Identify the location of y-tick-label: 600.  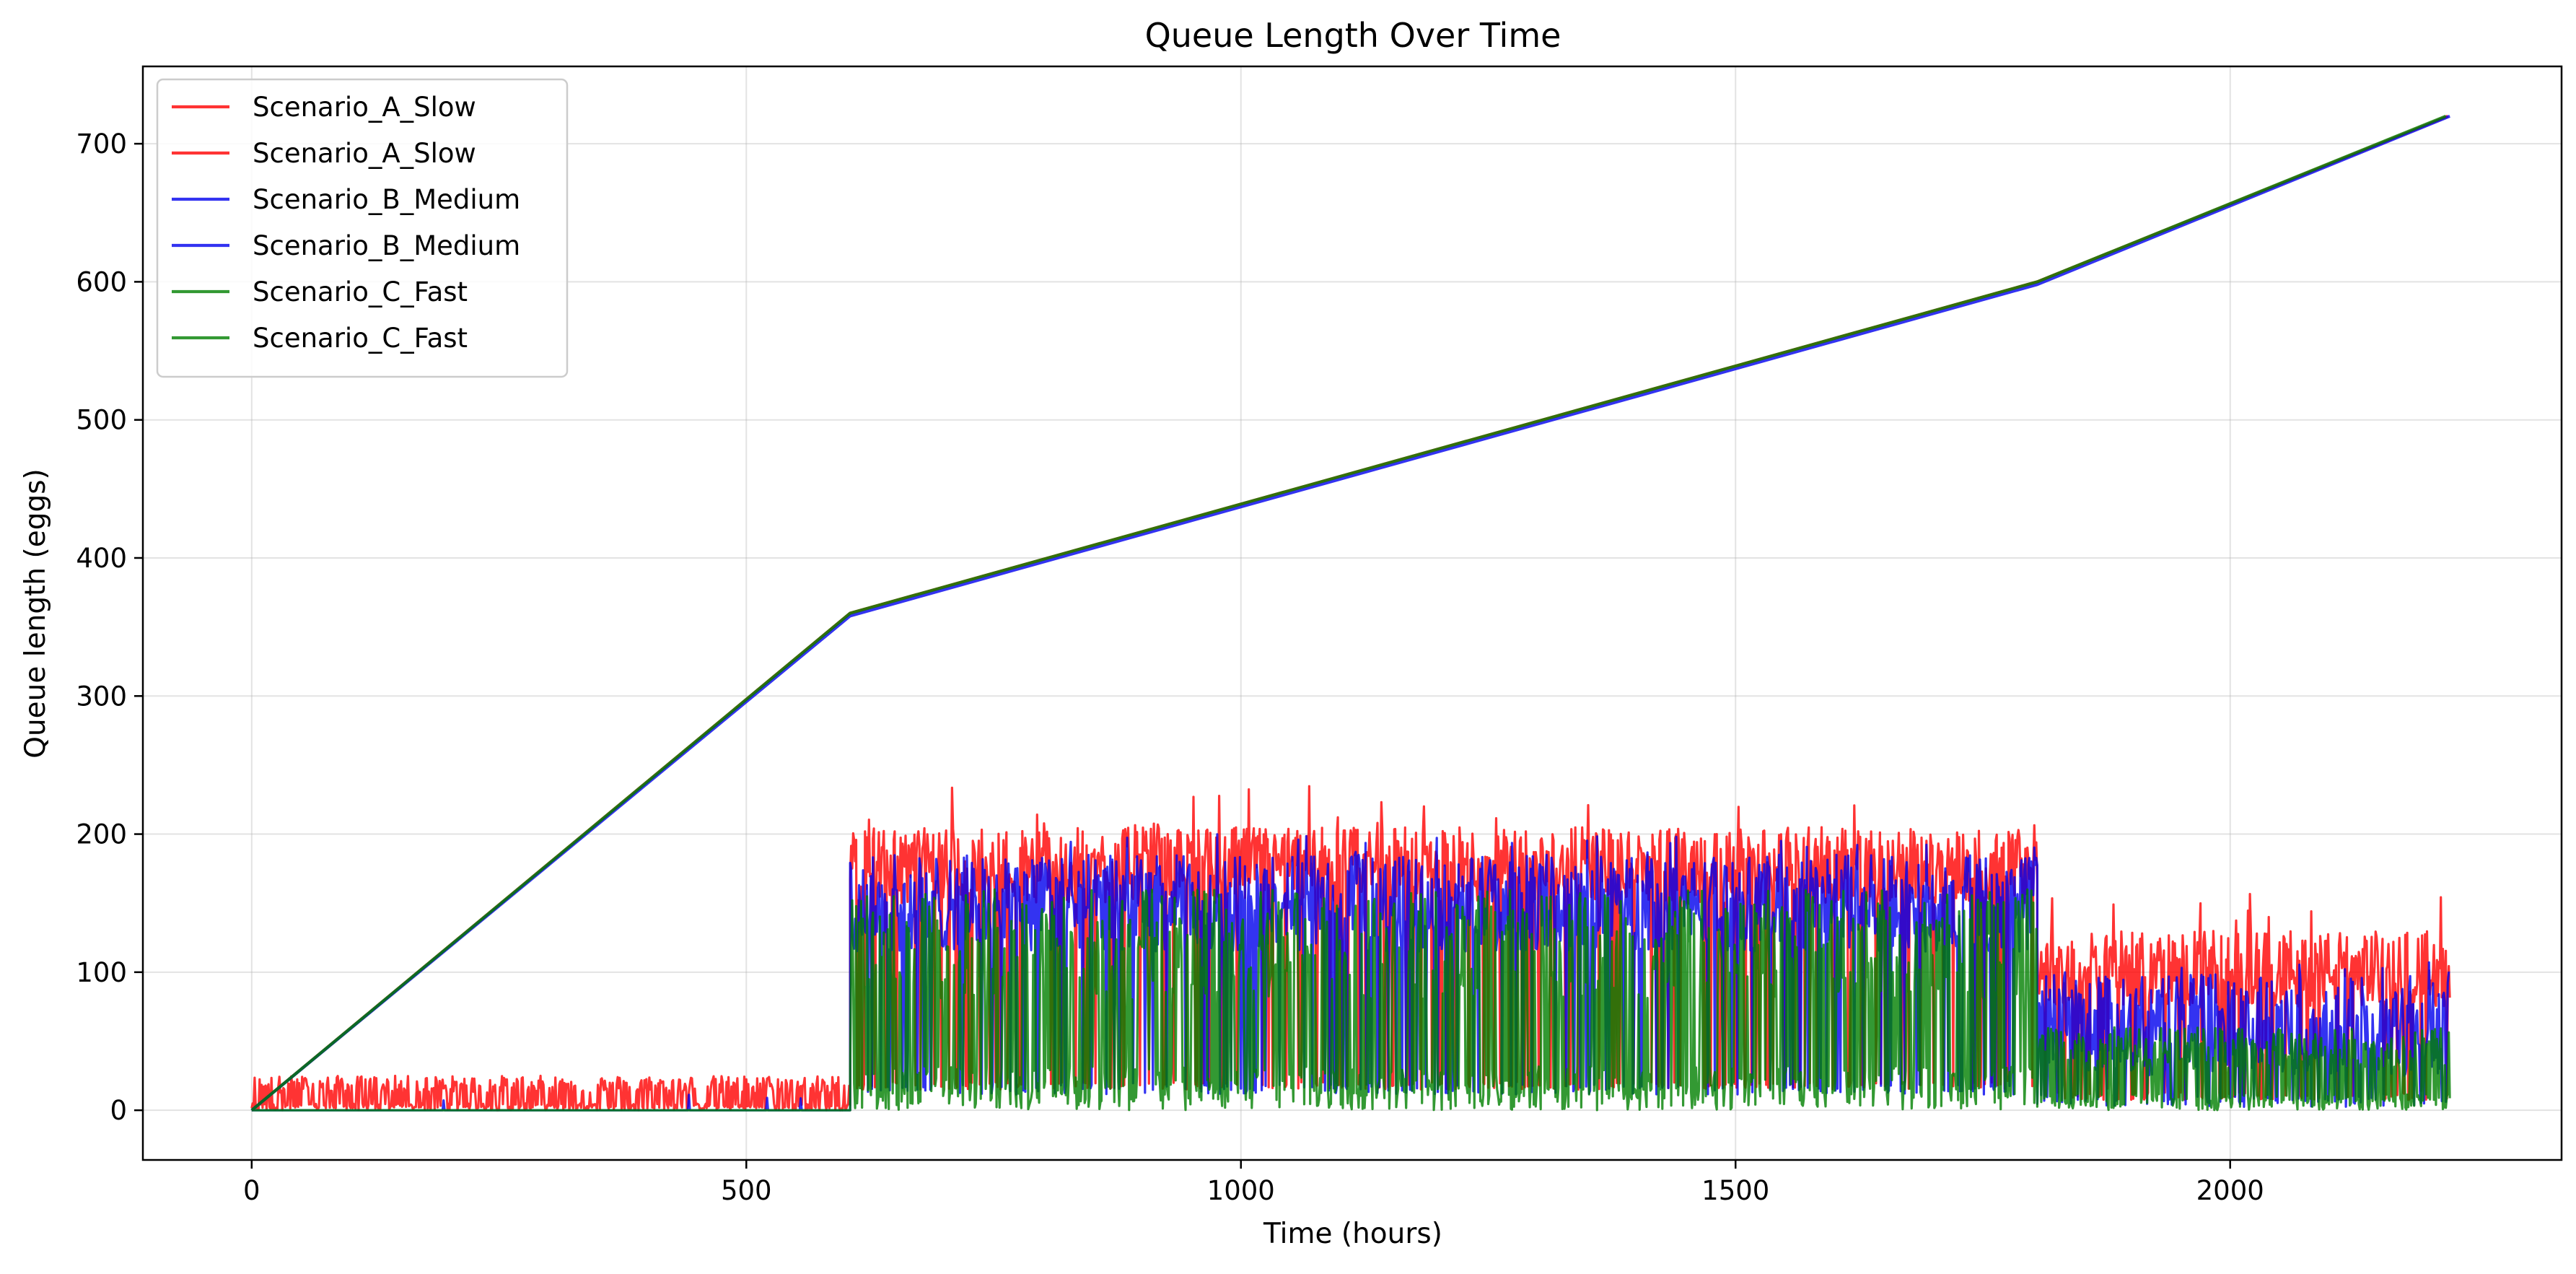
(101, 281).